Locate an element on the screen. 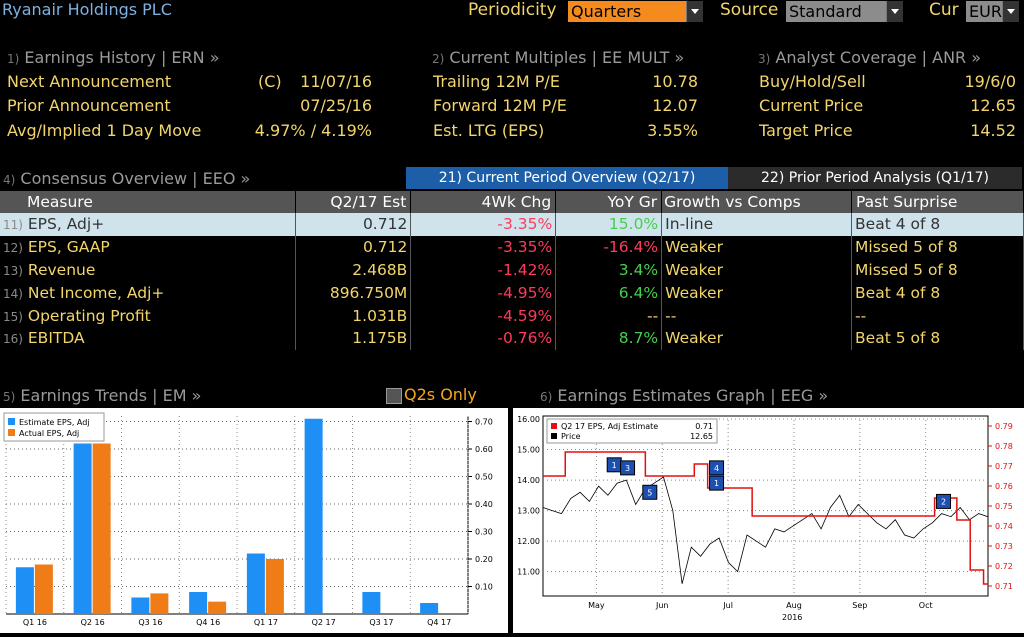  event-marker-label: 5 is located at coordinates (649, 492).